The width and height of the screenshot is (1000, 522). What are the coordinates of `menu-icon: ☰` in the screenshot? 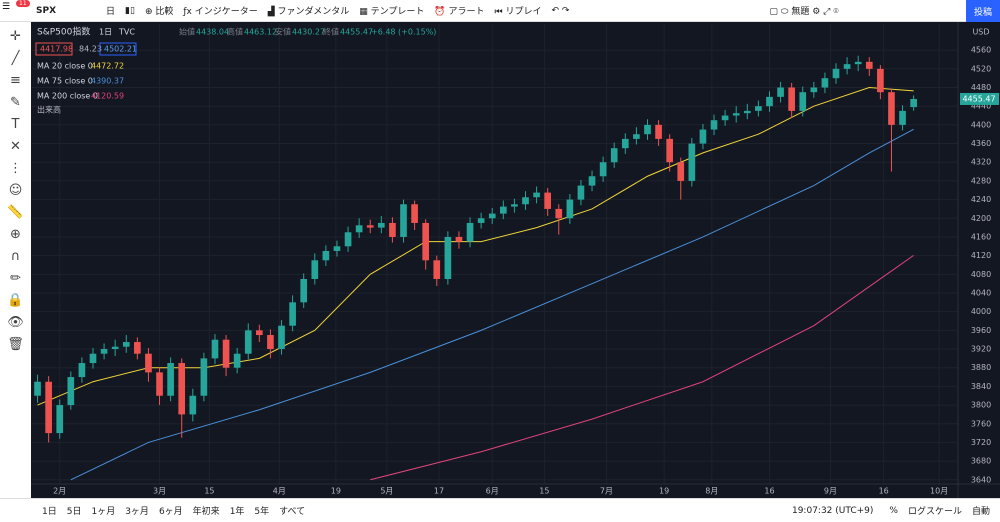 It's located at (6, 7).